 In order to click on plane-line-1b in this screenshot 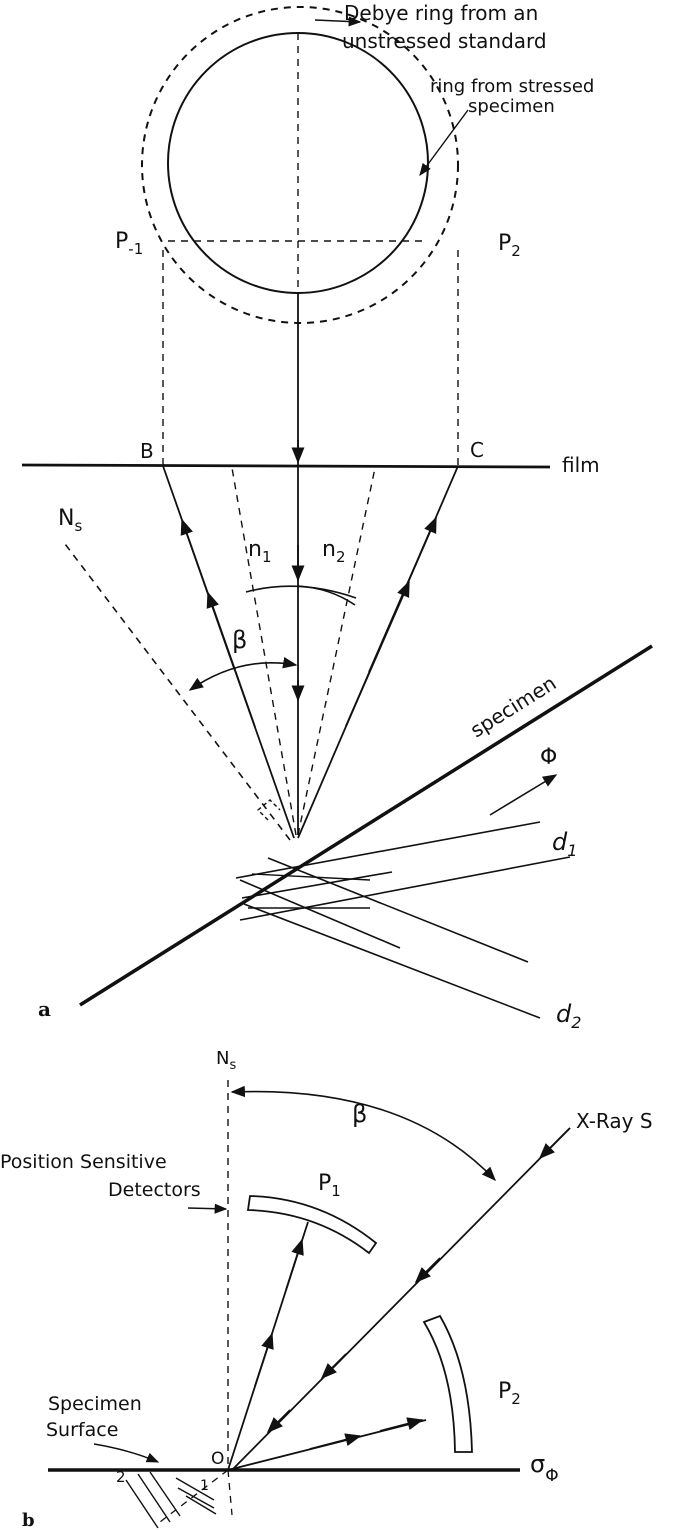, I will do `click(196, 1498)`.